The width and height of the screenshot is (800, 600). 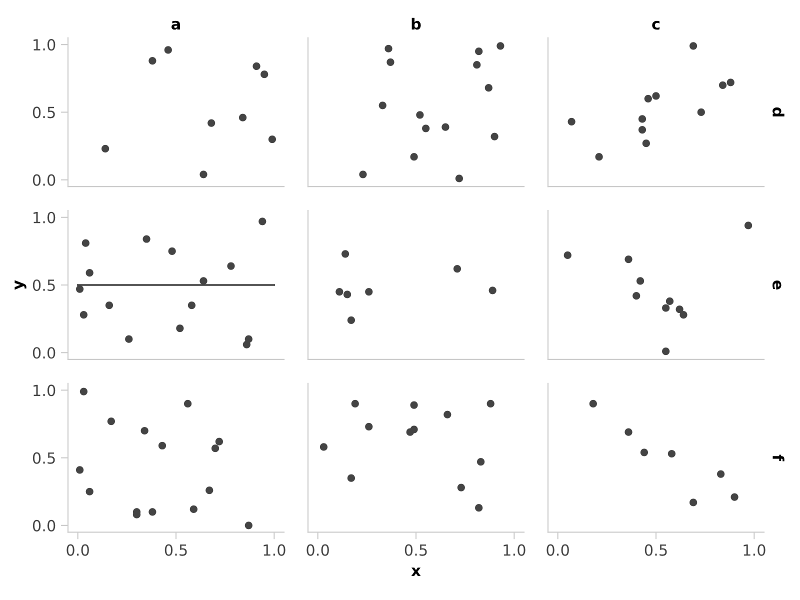 I want to click on chart-title: b, so click(x=416, y=24).